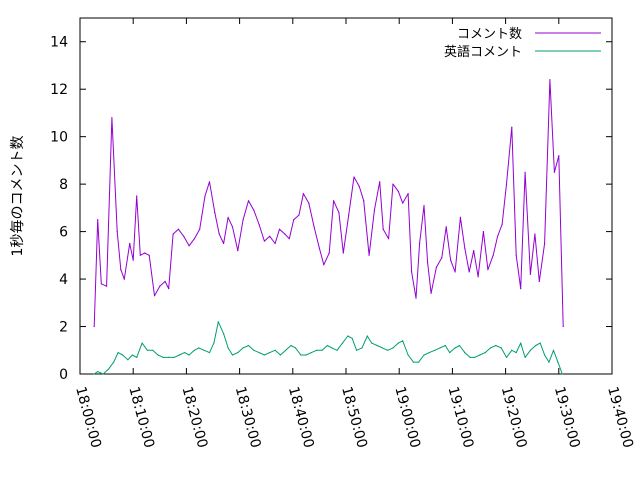  Describe the element at coordinates (567, 417) in the screenshot. I see `x-tick-label: 19:30:00` at that location.